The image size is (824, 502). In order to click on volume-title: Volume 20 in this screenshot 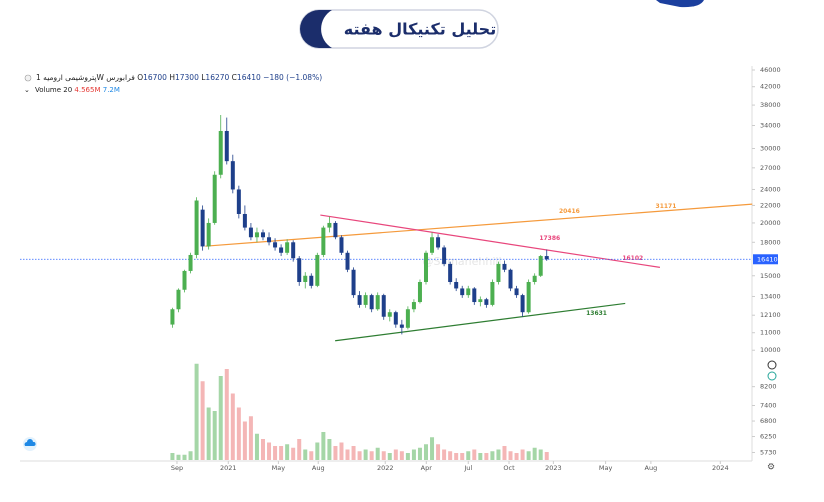, I will do `click(53, 90)`.